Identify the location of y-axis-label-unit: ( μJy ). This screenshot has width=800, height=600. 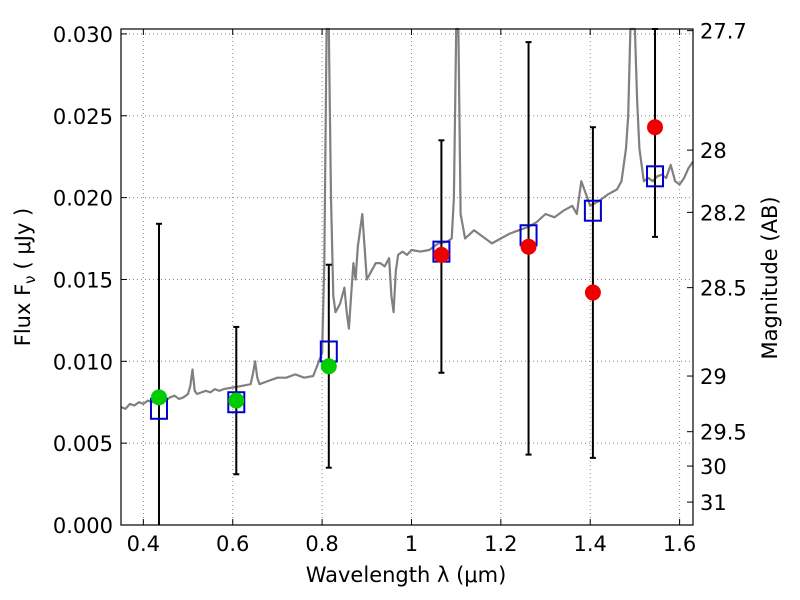
(23, 239).